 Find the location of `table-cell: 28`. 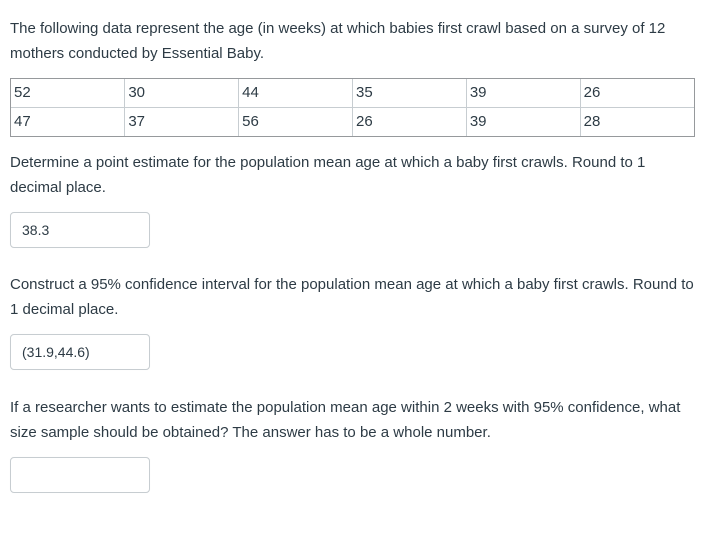

table-cell: 28 is located at coordinates (636, 121).